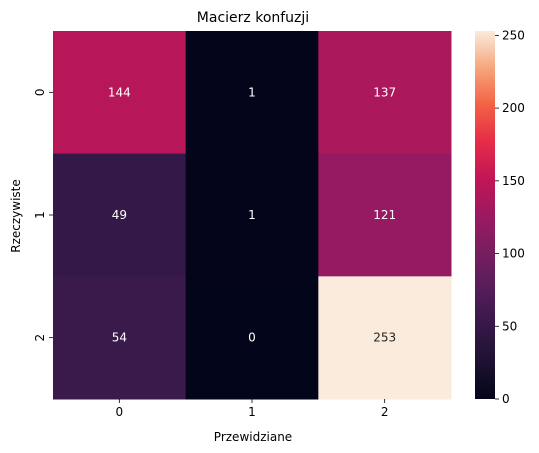 The height and width of the screenshot is (453, 539). What do you see at coordinates (252, 412) in the screenshot?
I see `x-tick-label: 1` at bounding box center [252, 412].